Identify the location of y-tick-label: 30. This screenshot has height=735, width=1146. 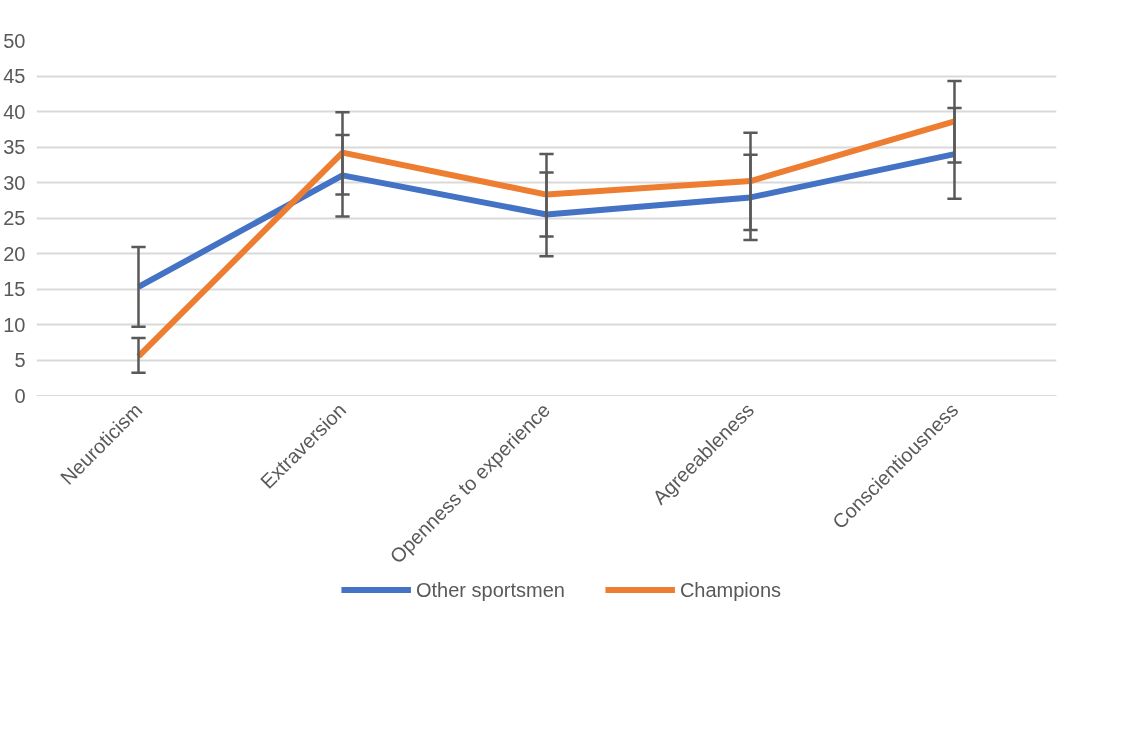
(14, 182).